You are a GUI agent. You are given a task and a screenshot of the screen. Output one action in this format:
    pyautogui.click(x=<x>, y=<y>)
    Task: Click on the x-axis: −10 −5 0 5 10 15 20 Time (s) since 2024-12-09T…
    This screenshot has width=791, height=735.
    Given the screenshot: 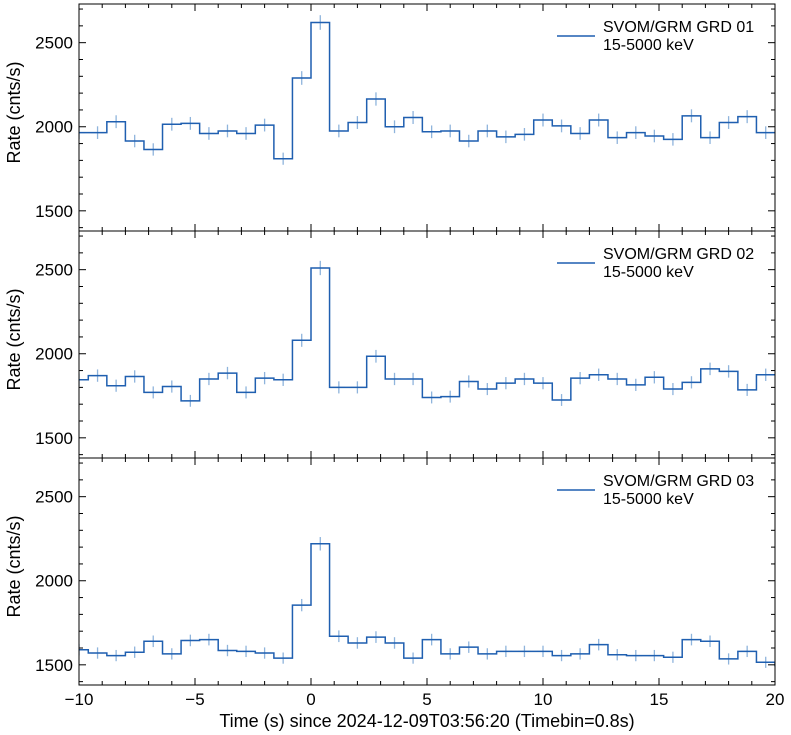 What is the action you would take?
    pyautogui.click(x=425, y=710)
    